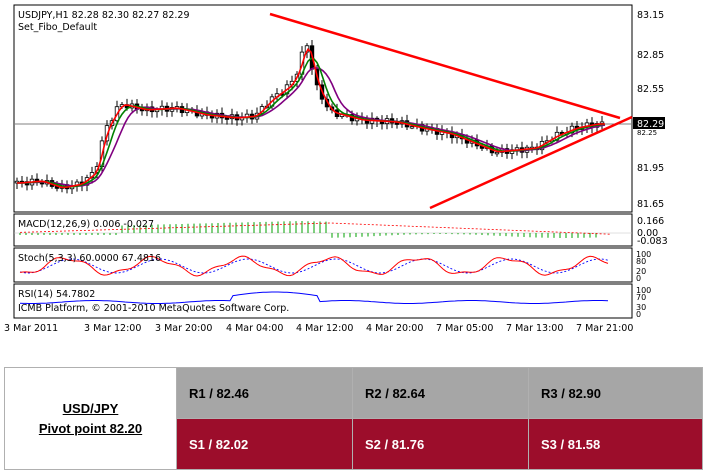 The width and height of the screenshot is (706, 474). What do you see at coordinates (324, 328) in the screenshot?
I see `time-label: 4 Mar 12:00` at bounding box center [324, 328].